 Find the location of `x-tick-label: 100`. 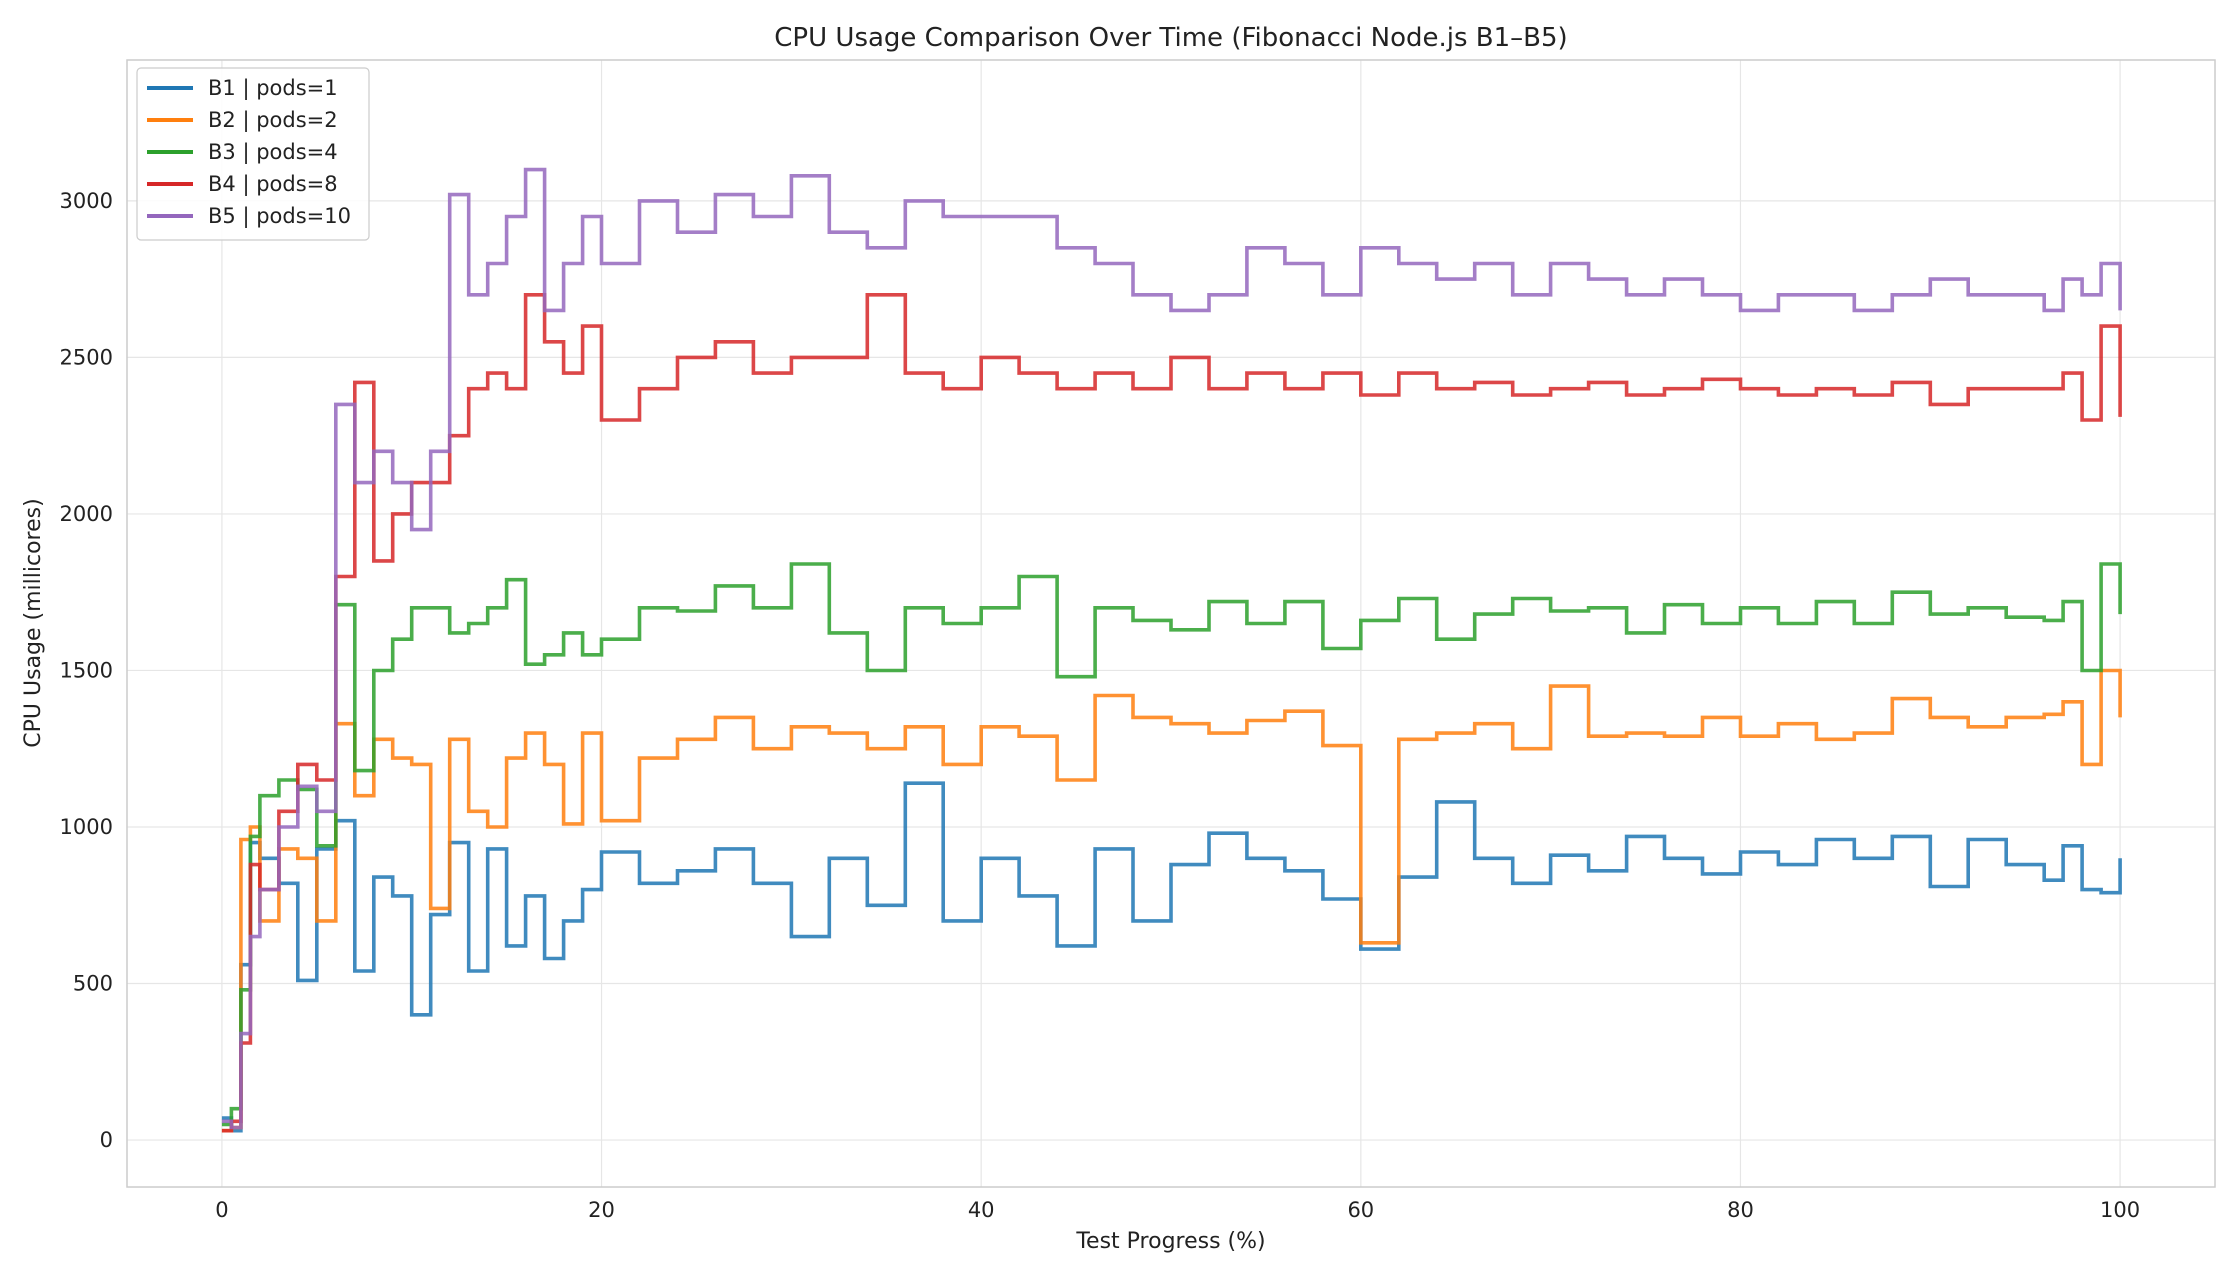

x-tick-label: 100 is located at coordinates (2120, 1210).